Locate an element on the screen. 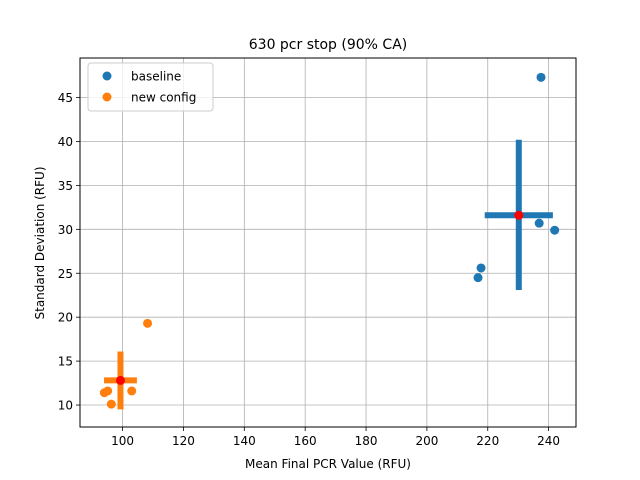 The image size is (640, 480). chart-title: 630 pcr stop (90% CA) is located at coordinates (328, 45).